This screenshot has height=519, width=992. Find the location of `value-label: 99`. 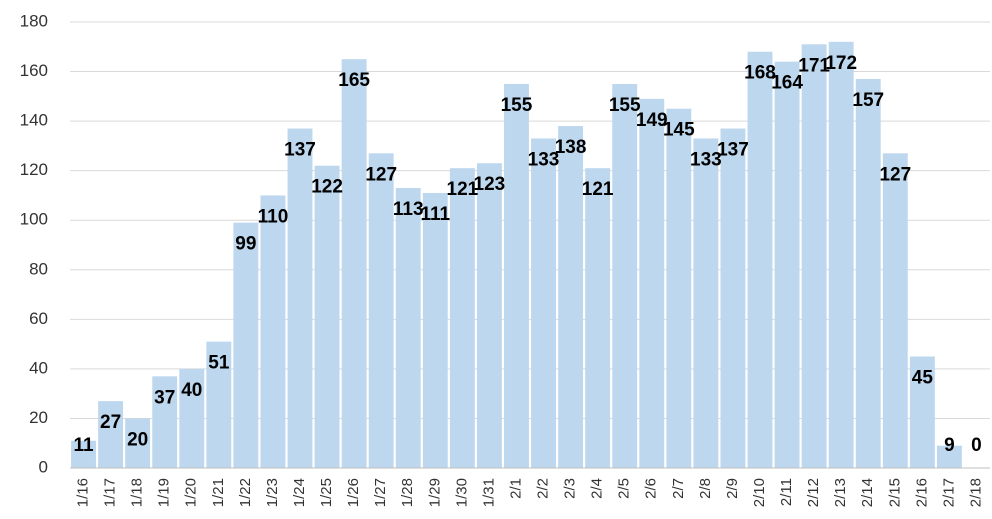

value-label: 99 is located at coordinates (245, 244).